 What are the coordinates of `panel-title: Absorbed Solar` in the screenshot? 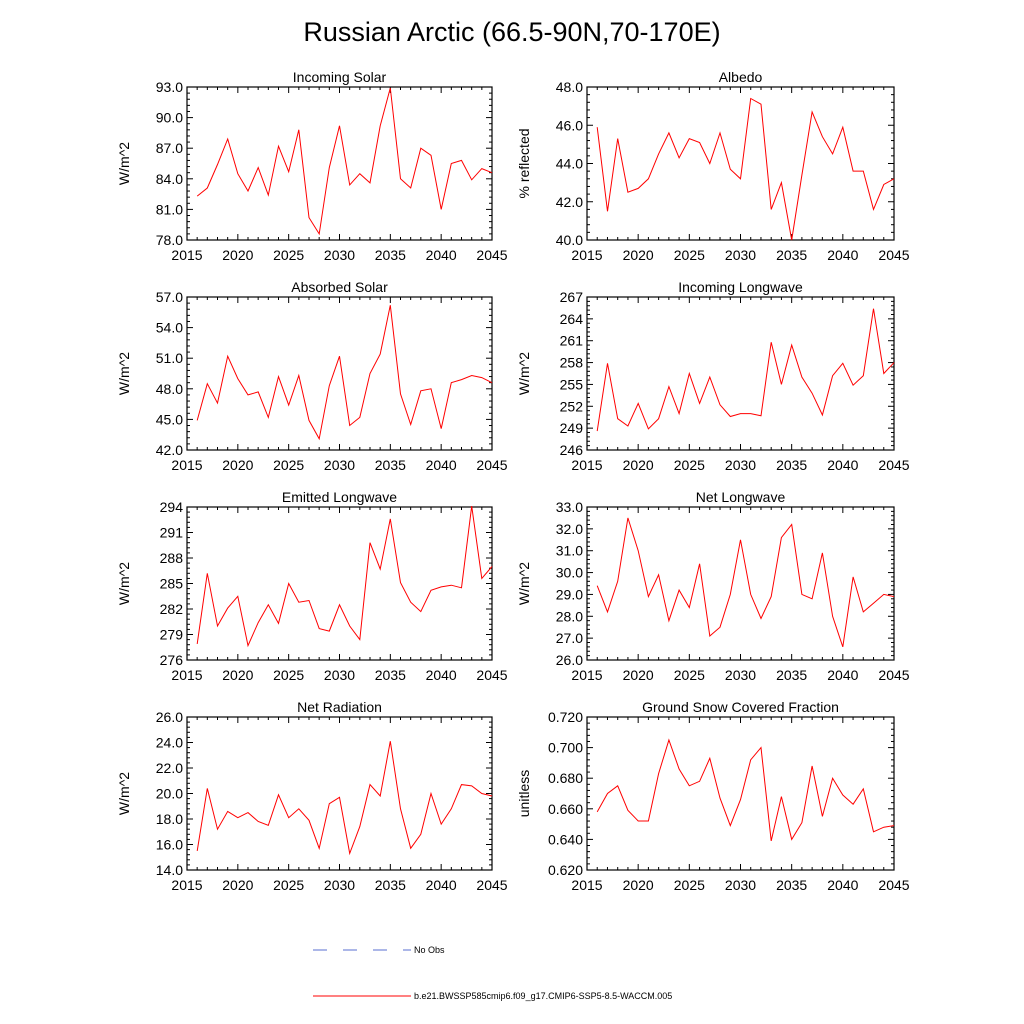 It's located at (339, 287).